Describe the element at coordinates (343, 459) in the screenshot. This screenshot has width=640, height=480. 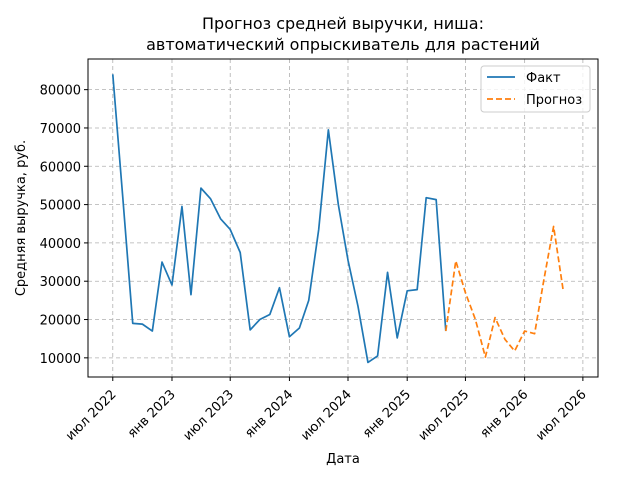
I see `x-axis-label: Дата` at that location.